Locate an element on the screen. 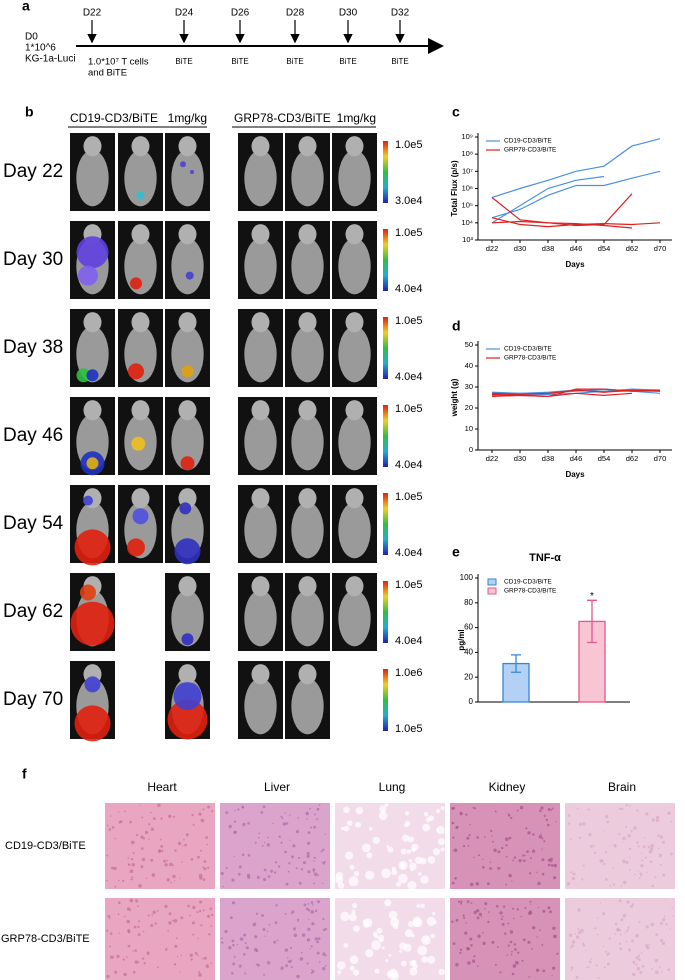  y-tick-label: 80 is located at coordinates (468, 602).